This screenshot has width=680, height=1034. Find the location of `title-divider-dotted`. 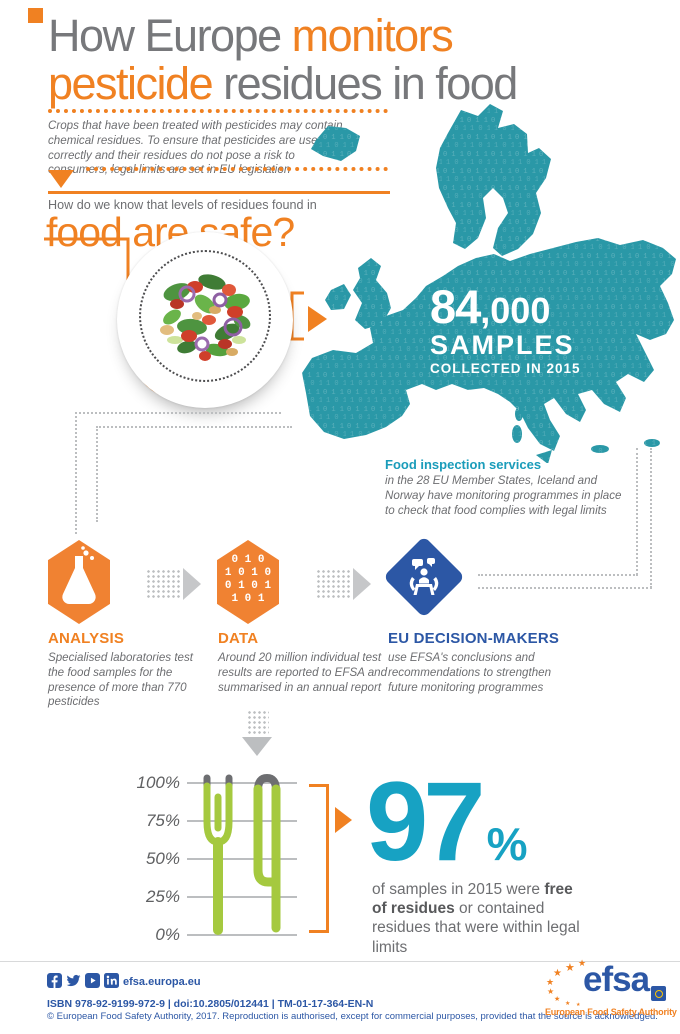

title-divider-dotted is located at coordinates (218, 111).